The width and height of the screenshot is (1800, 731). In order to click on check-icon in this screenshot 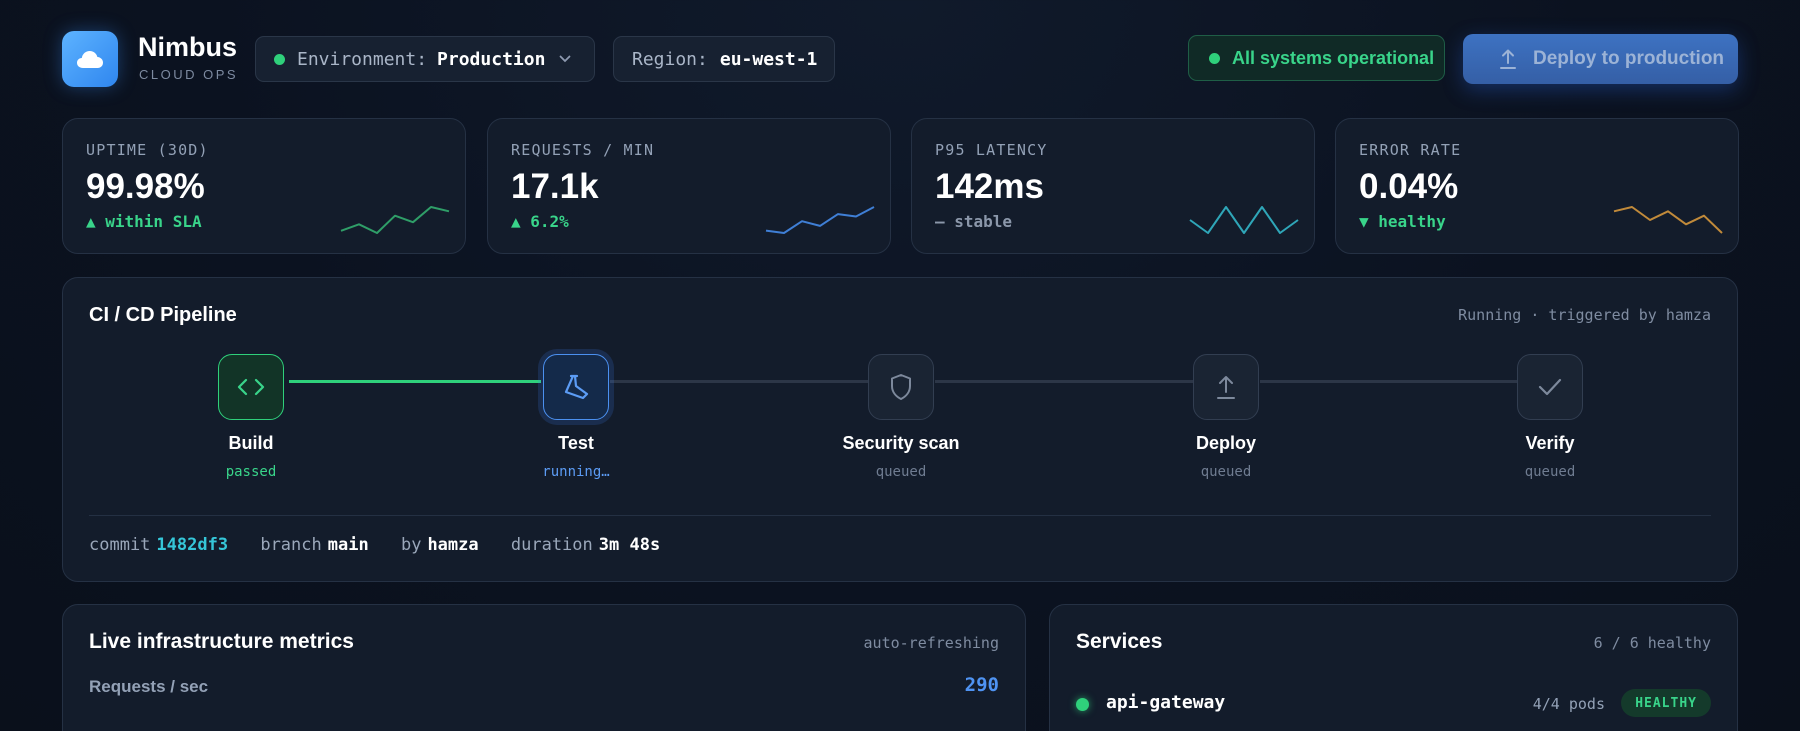, I will do `click(1550, 387)`.